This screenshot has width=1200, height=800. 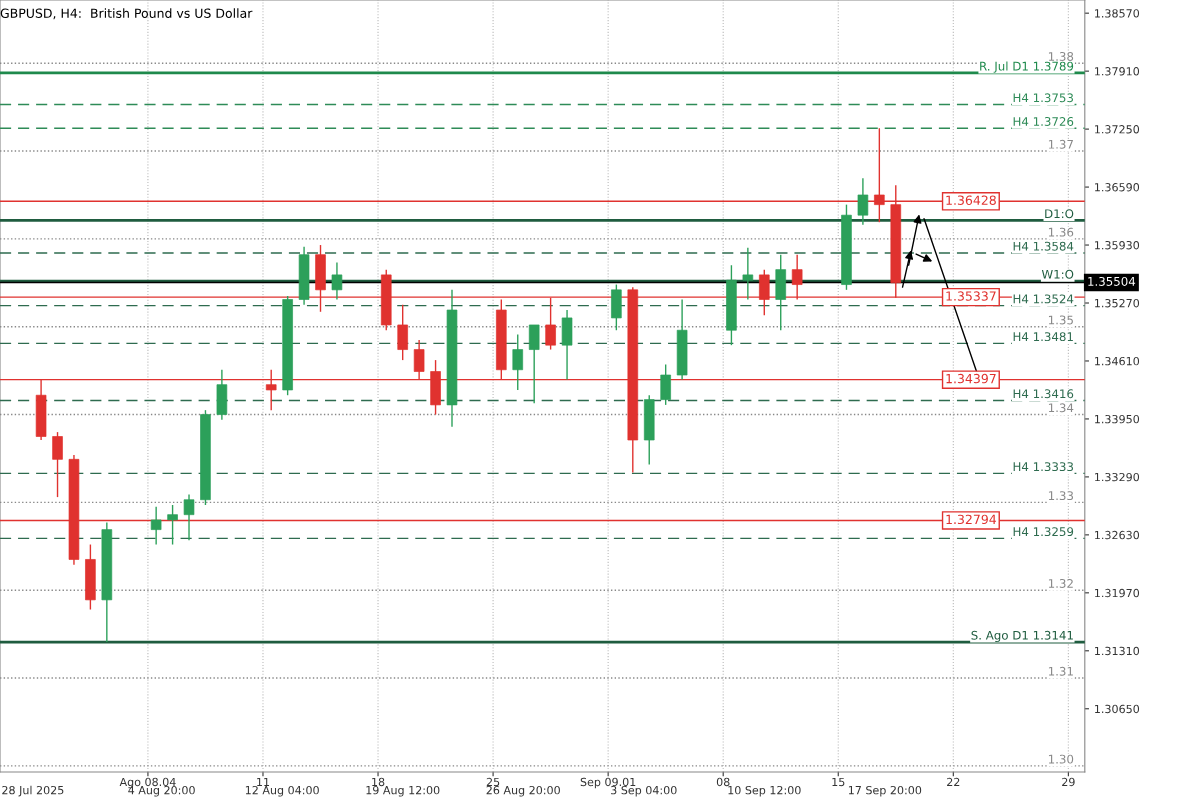 What do you see at coordinates (263, 781) in the screenshot?
I see `x-tick-label: 11` at bounding box center [263, 781].